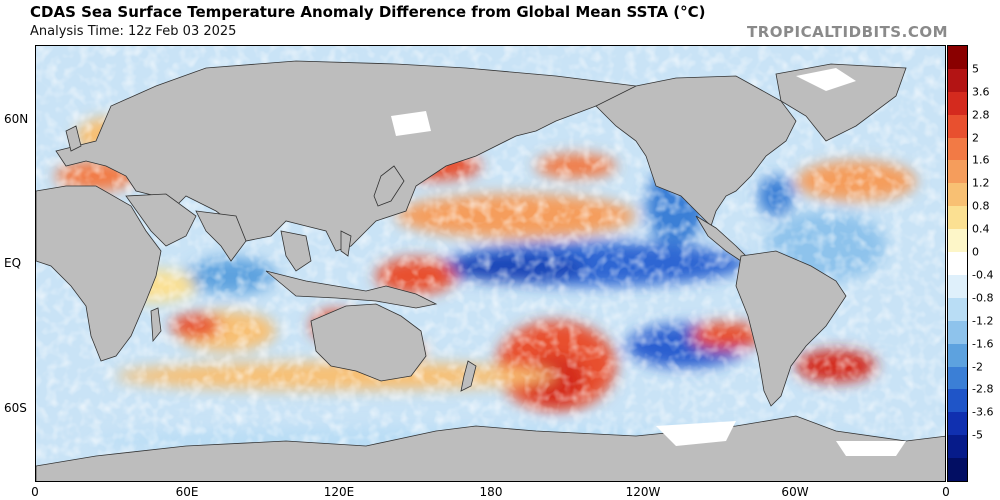  I want to click on great-britain, so click(73, 138).